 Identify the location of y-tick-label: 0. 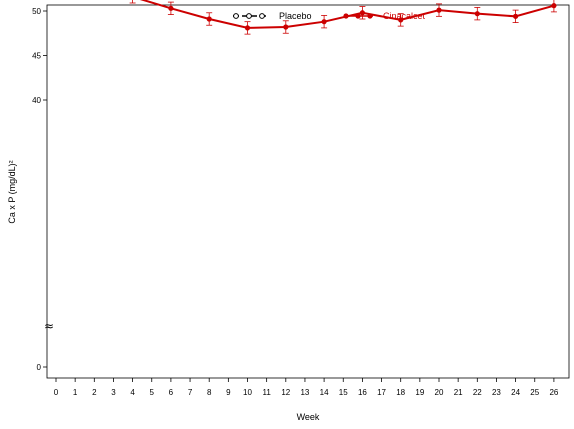
(39, 367).